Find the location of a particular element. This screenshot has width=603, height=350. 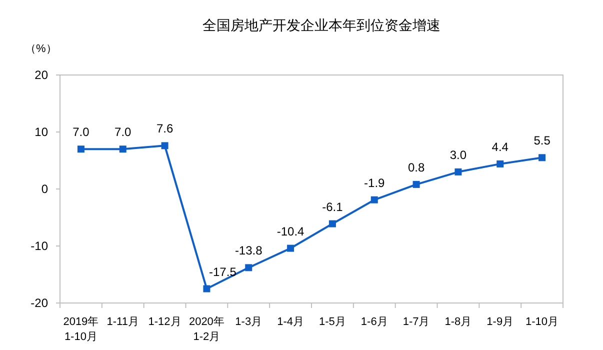

data-label: 5.5 is located at coordinates (542, 141).